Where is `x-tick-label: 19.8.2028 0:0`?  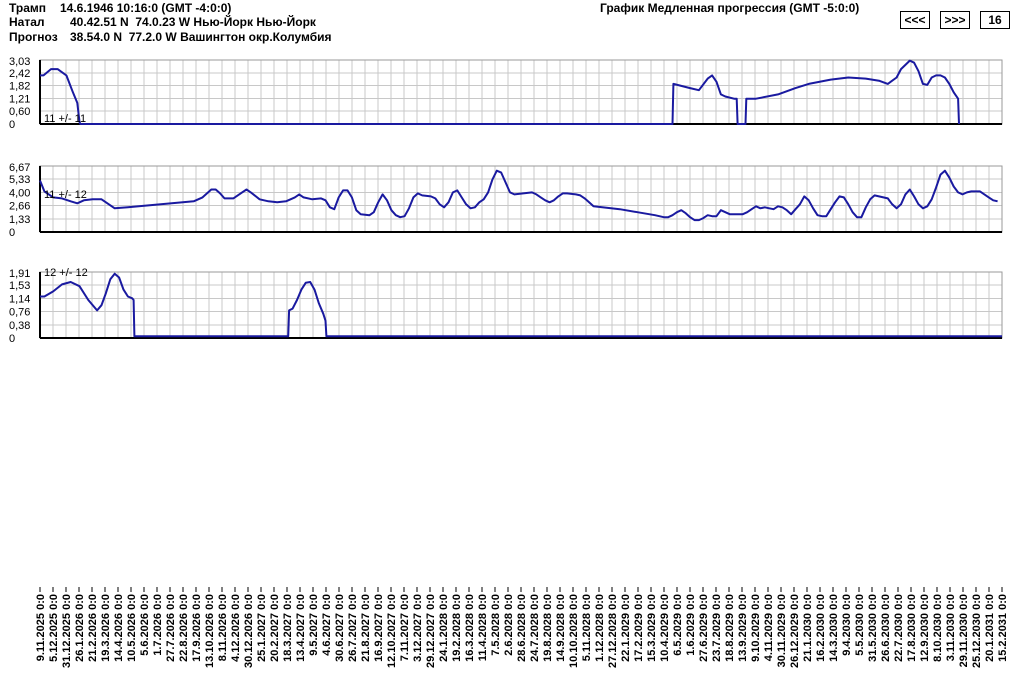
x-tick-label: 19.8.2028 0:0 is located at coordinates (548, 628).